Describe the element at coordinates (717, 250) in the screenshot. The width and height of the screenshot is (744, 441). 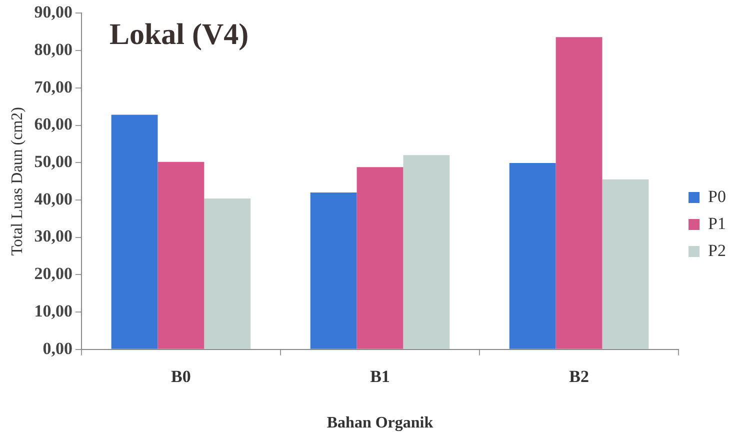
I see `legend-label: P2` at that location.